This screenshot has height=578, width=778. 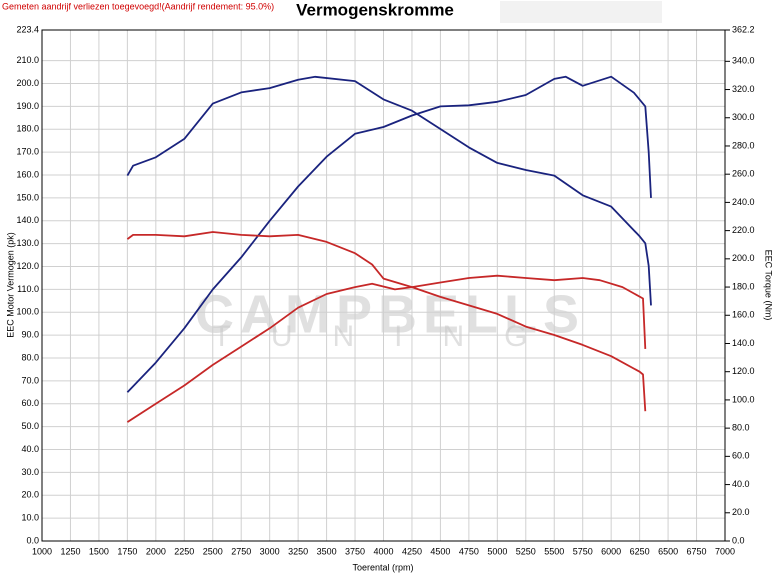 What do you see at coordinates (70, 551) in the screenshot?
I see `x-tick-label: 1250` at bounding box center [70, 551].